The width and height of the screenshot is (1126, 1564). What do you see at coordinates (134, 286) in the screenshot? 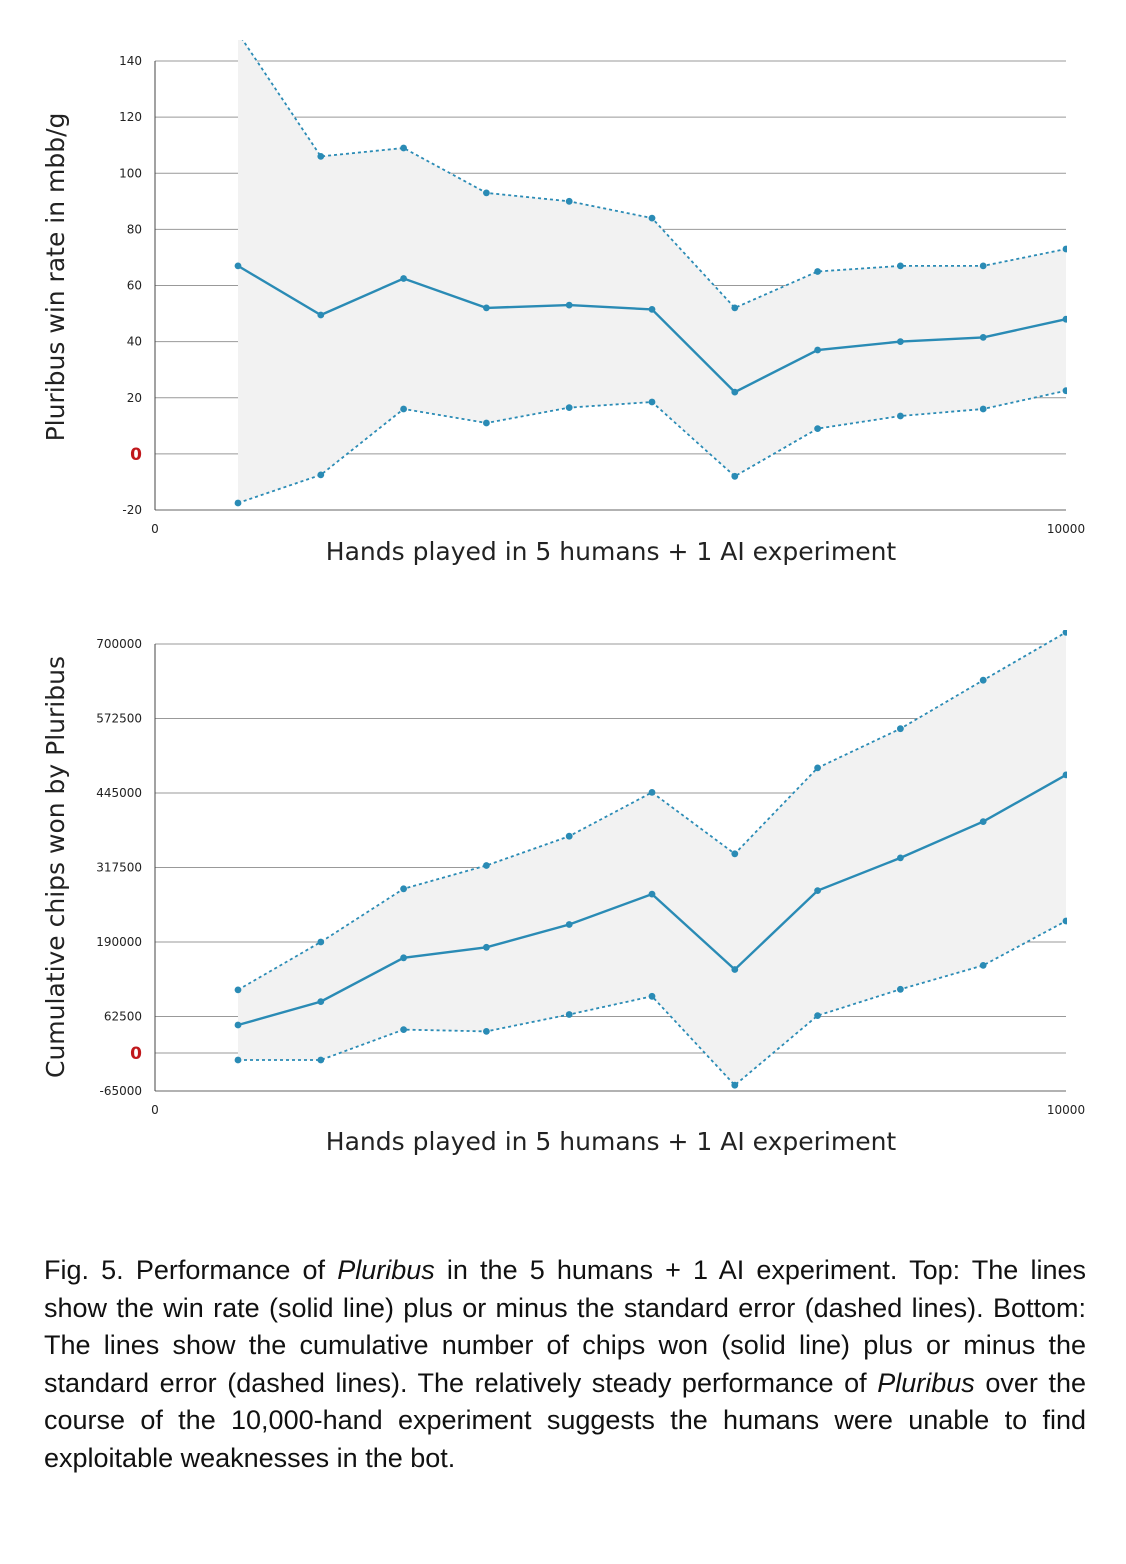
I see `y-tick-label: 60` at bounding box center [134, 286].